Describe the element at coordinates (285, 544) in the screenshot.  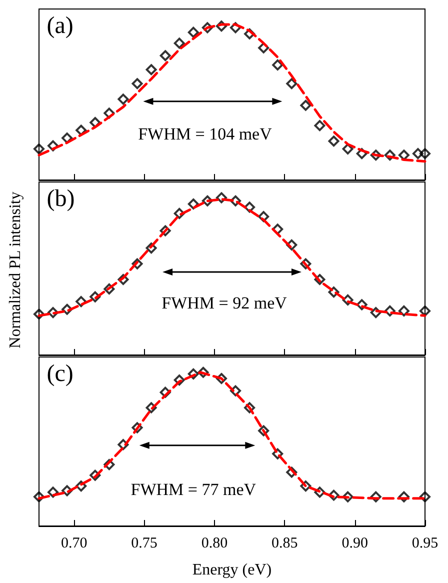
I see `x-tick-label: 0.85` at that location.